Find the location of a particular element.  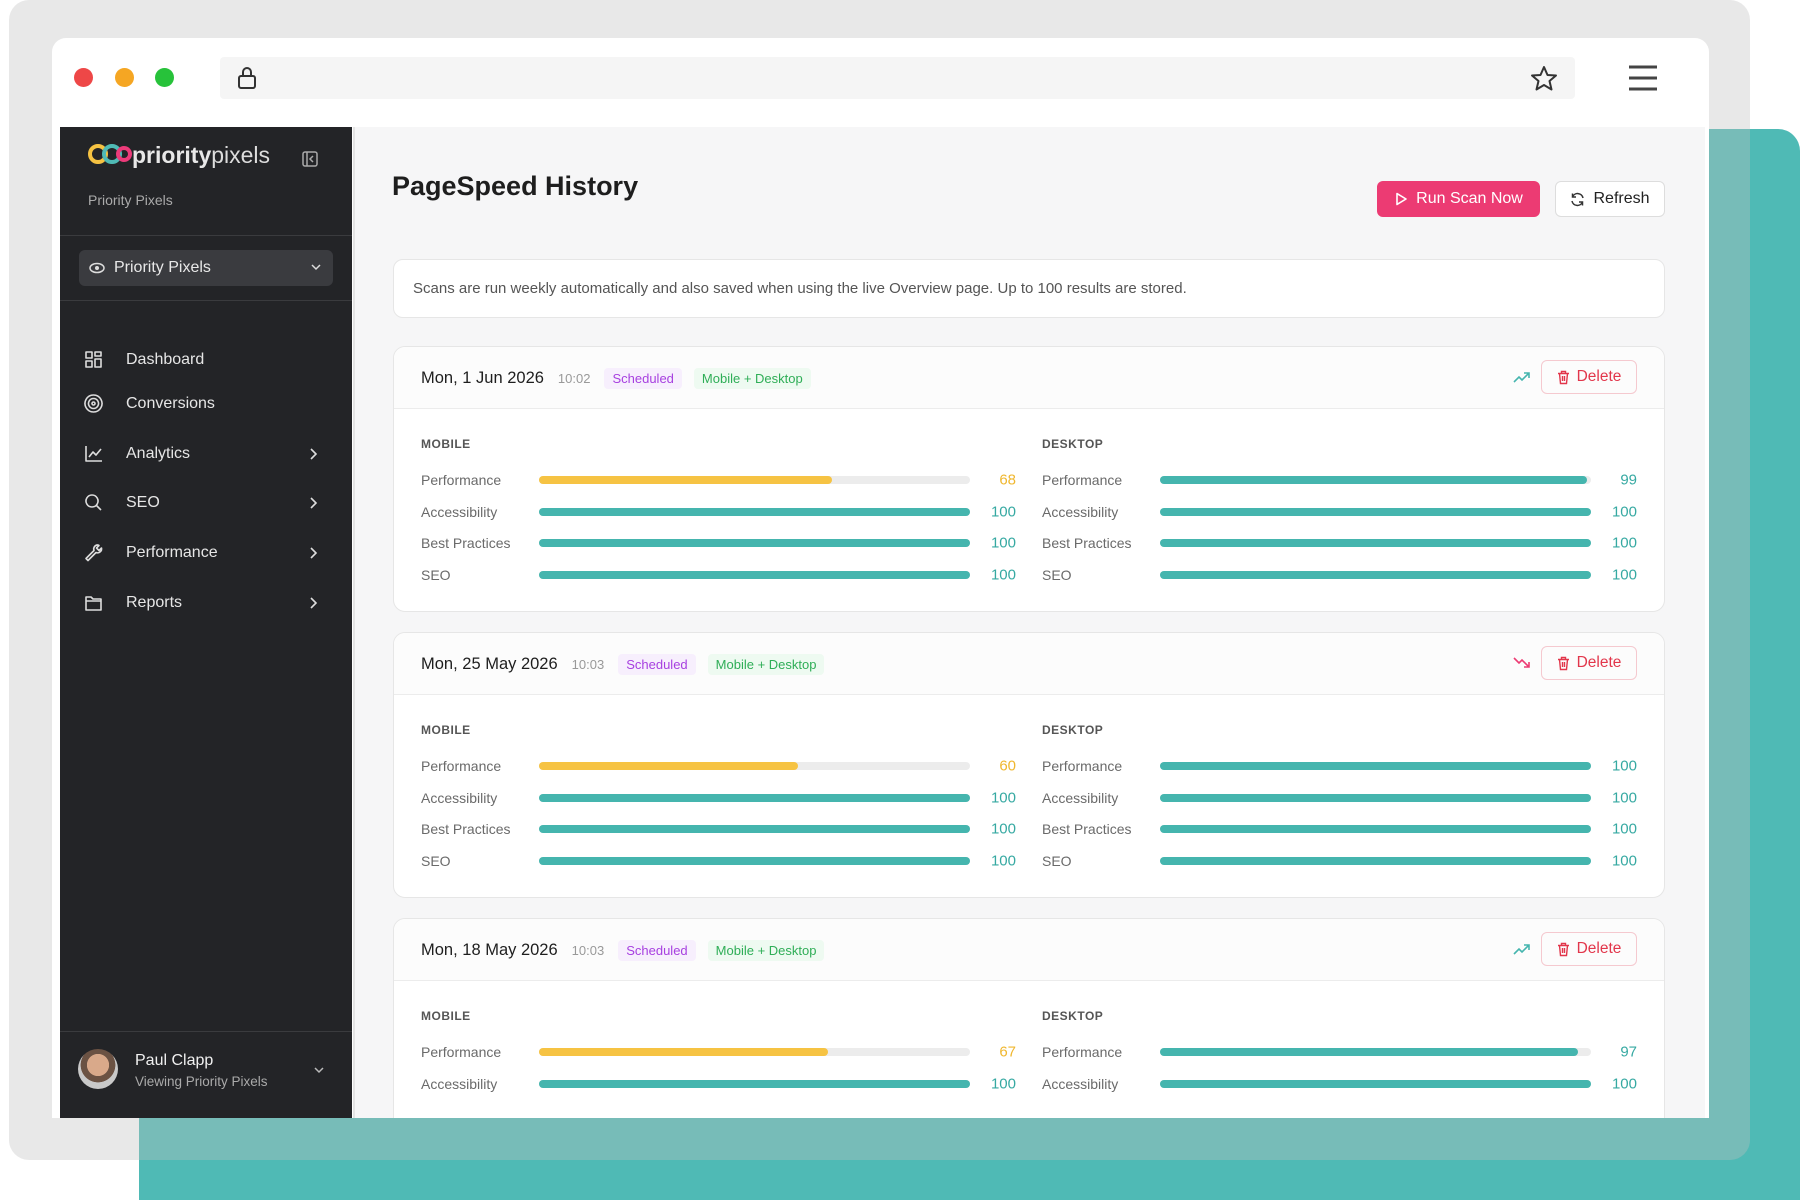

group-label: MOBILE is located at coordinates (446, 730).